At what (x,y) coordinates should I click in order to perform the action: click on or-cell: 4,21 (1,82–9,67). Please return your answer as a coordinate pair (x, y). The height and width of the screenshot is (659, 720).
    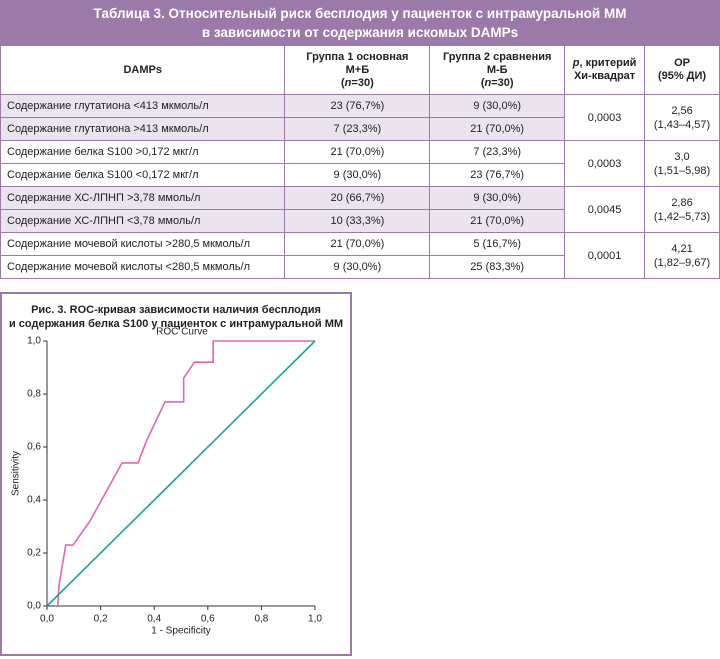
    Looking at the image, I should click on (682, 255).